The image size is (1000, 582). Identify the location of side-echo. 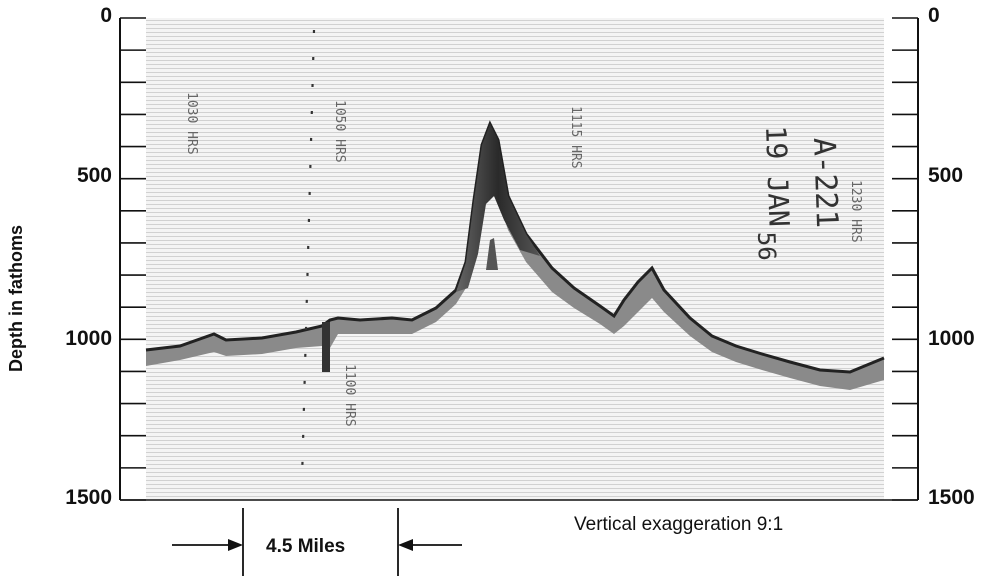
(492, 254).